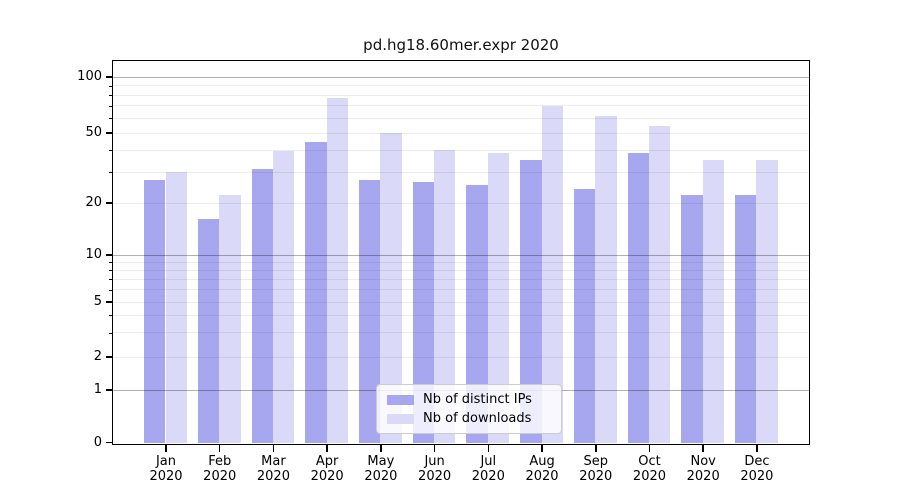 Image resolution: width=900 pixels, height=500 pixels. I want to click on legend-swatch-downloads, so click(400, 418).